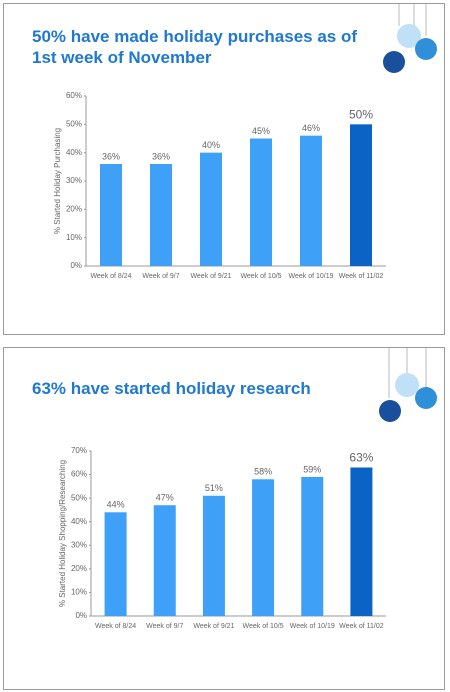 Image resolution: width=450 pixels, height=692 pixels. Describe the element at coordinates (211, 145) in the screenshot. I see `value-label: 40%` at that location.